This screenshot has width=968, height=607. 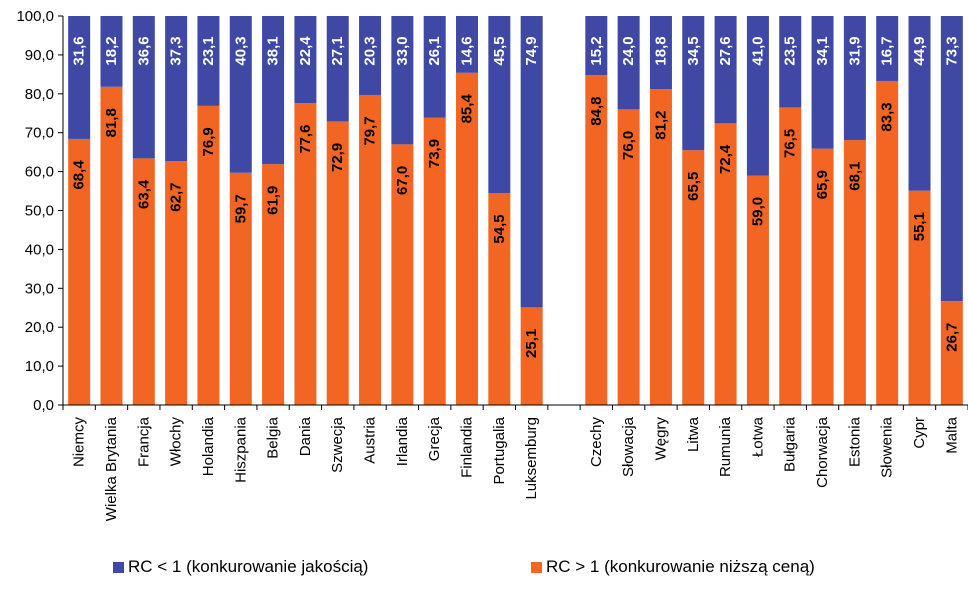 I want to click on y-tick-label: 0,0, so click(x=43, y=405).